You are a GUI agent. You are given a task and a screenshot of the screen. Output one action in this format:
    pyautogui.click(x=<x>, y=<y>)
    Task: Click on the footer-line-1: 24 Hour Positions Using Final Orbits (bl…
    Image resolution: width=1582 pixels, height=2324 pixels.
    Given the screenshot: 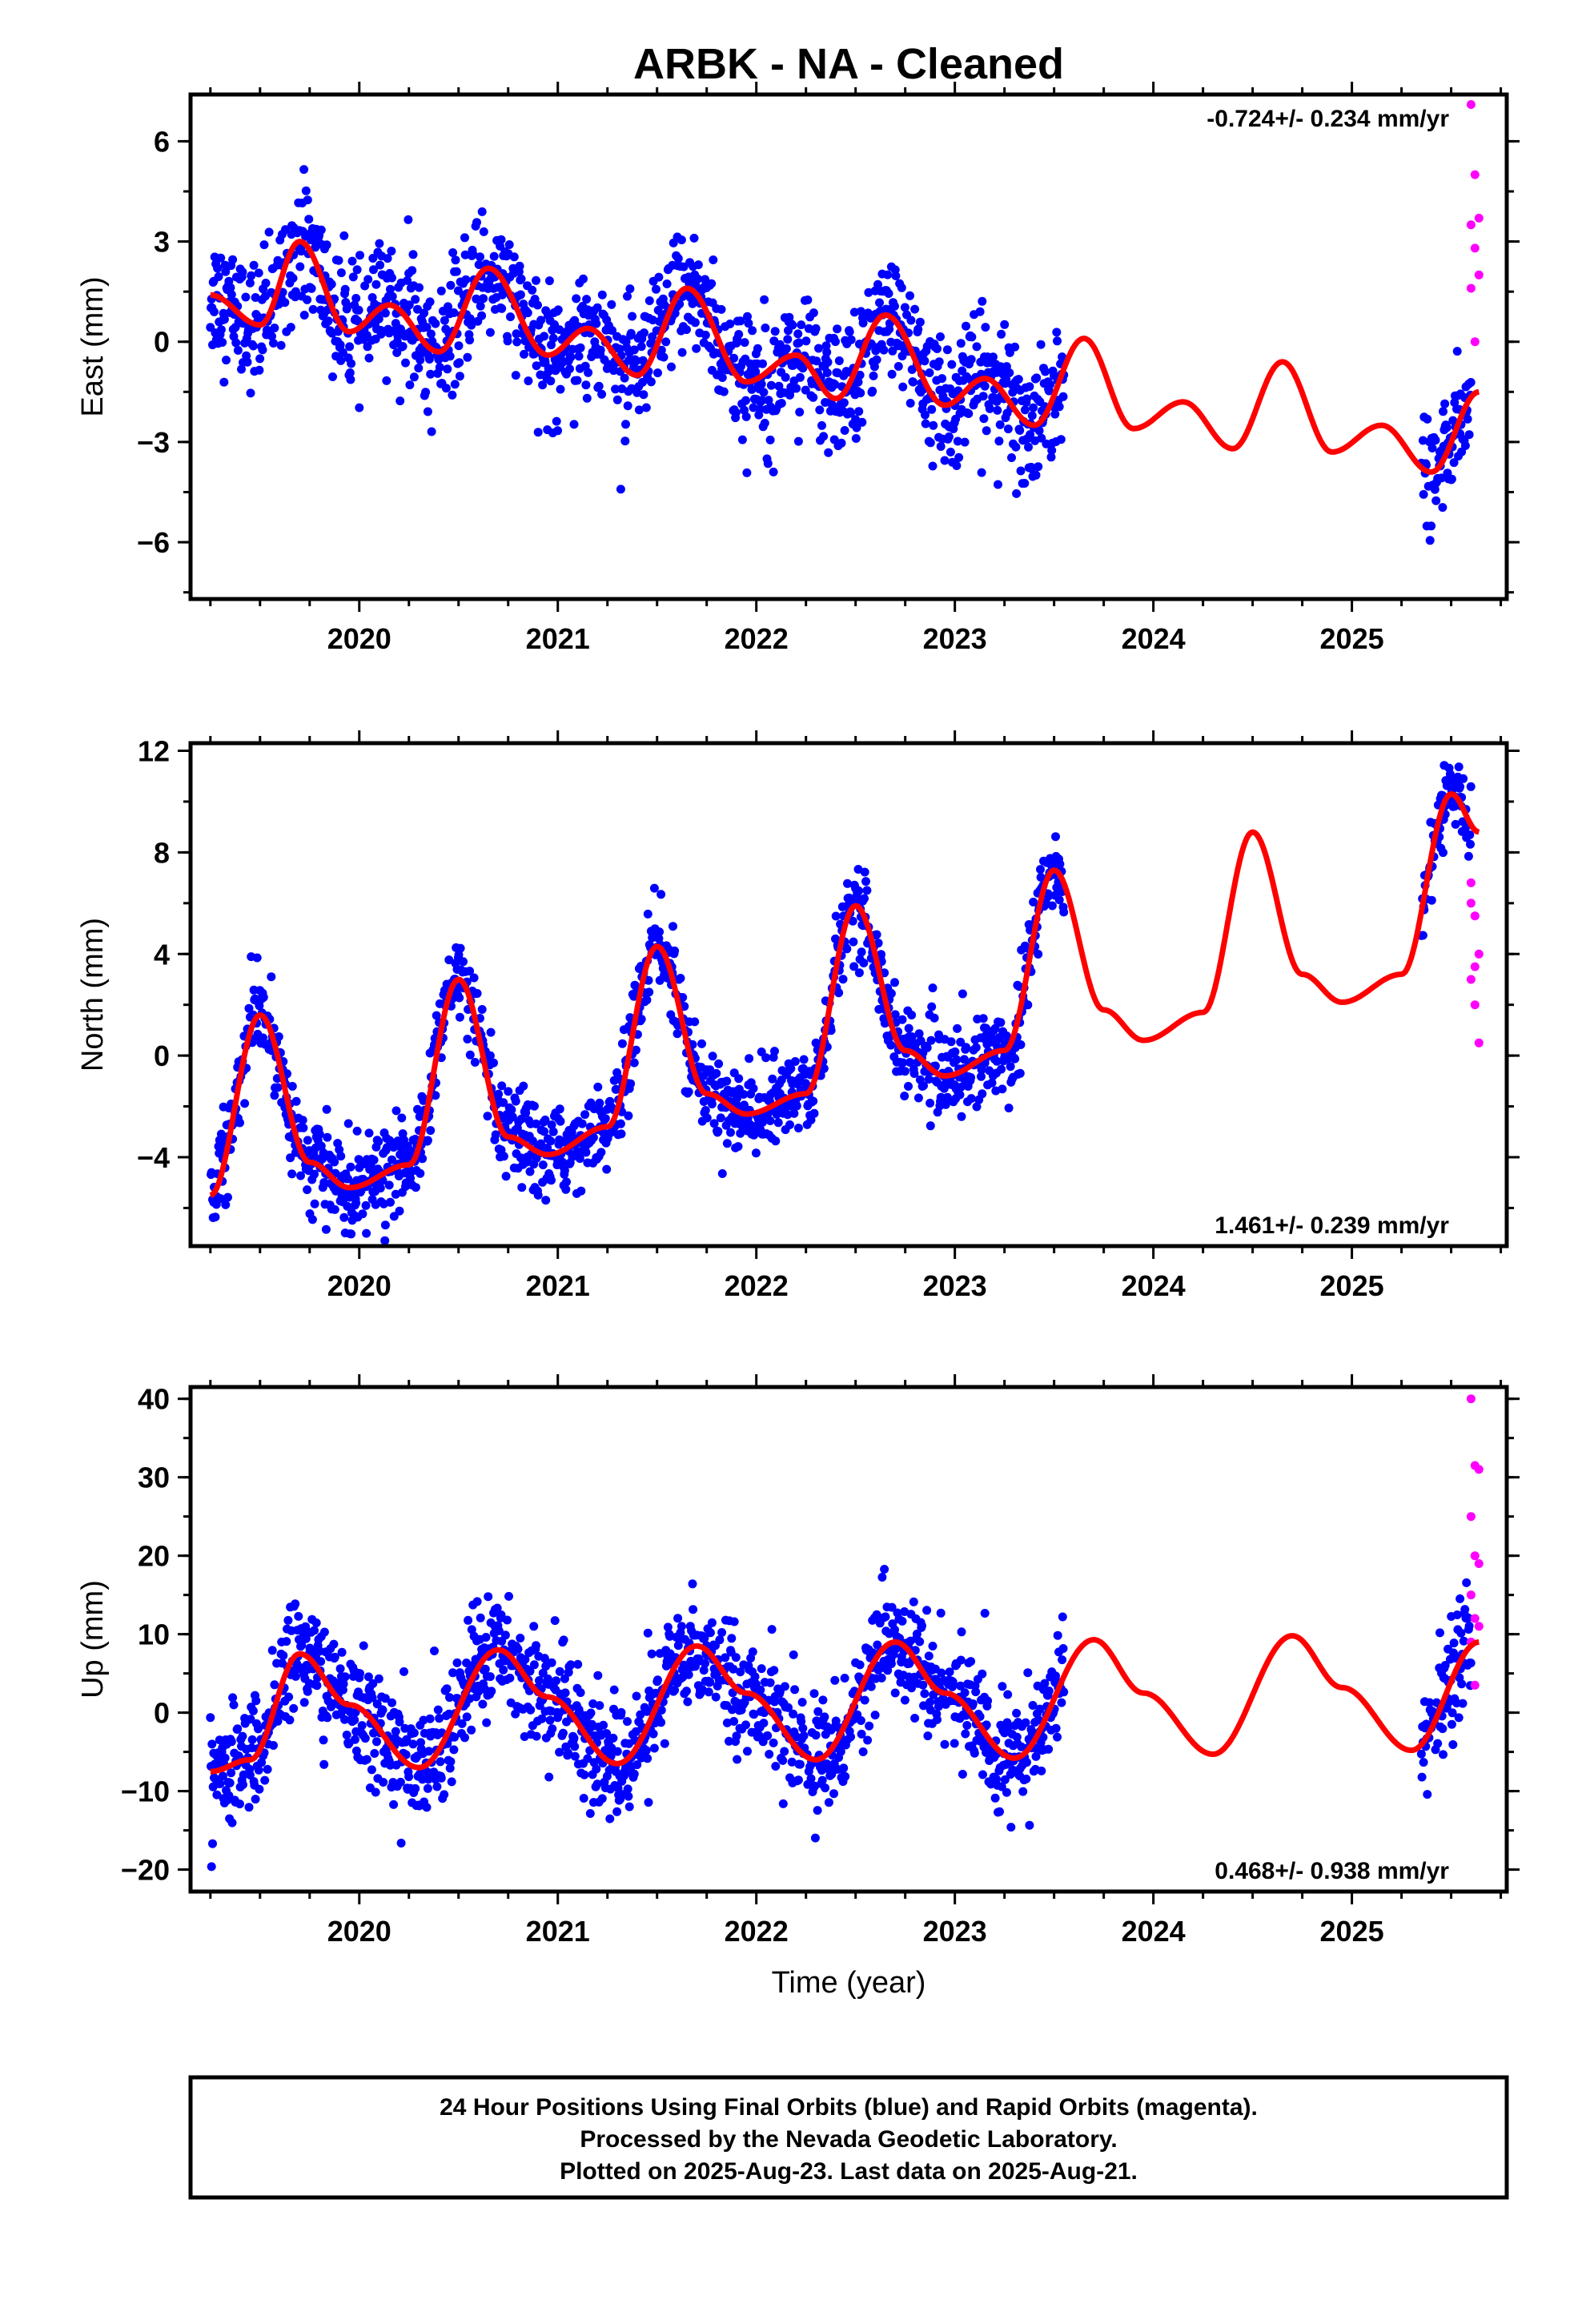 What is the action you would take?
    pyautogui.click(x=849, y=2107)
    